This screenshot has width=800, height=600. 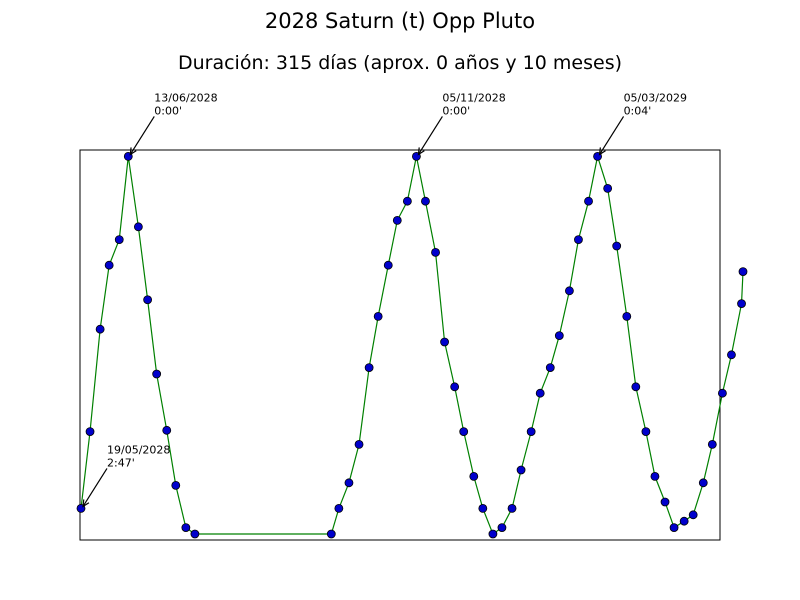 What do you see at coordinates (473, 97) in the screenshot?
I see `annotation-date: 05/11/2028` at bounding box center [473, 97].